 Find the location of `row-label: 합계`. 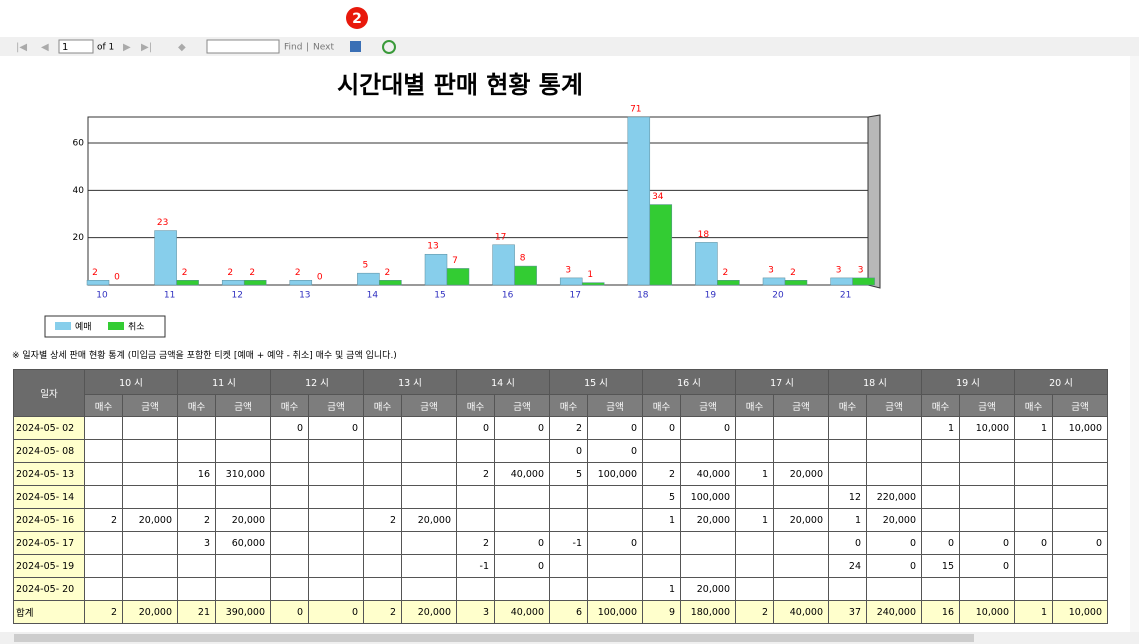

row-label: 합계 is located at coordinates (49, 612).